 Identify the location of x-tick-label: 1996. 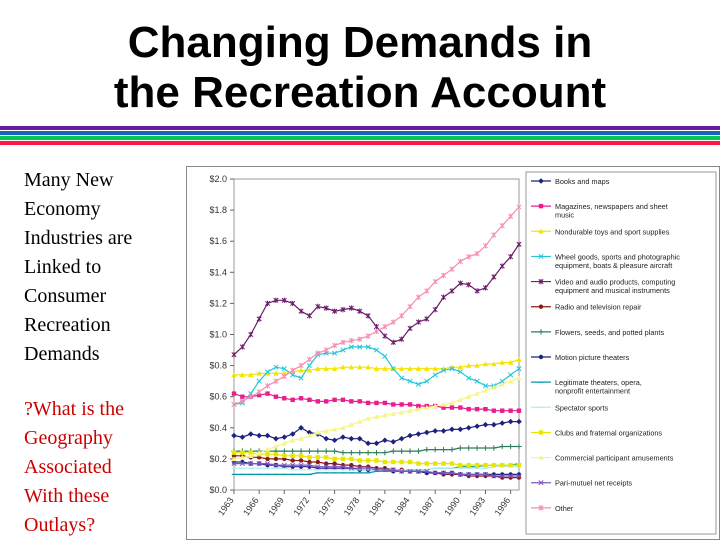
(503, 506).